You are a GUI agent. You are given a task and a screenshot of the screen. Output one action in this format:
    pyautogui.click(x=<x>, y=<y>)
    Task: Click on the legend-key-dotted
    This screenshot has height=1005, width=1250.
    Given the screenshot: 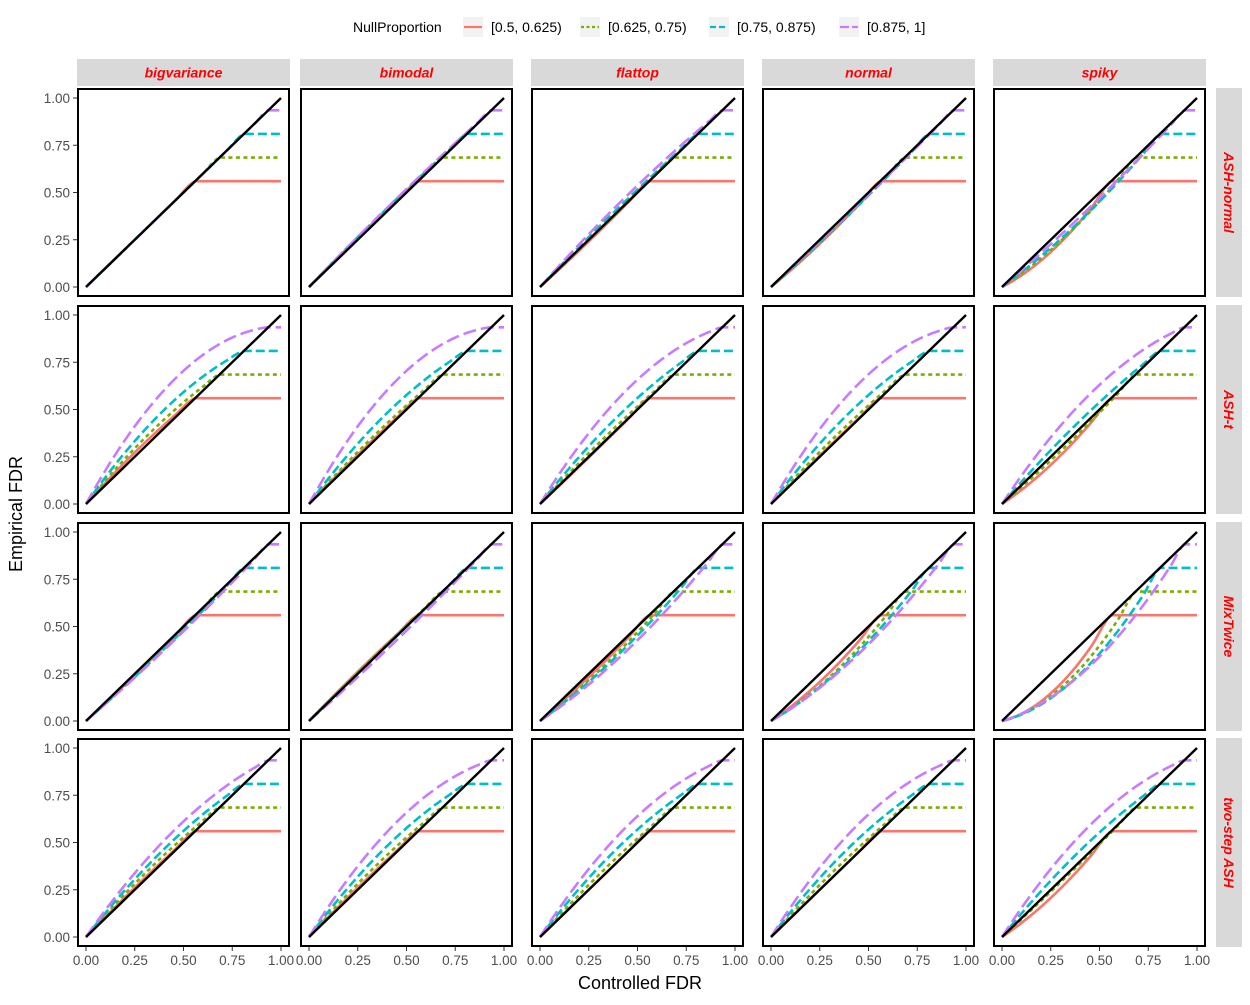 What is the action you would take?
    pyautogui.click(x=590, y=27)
    